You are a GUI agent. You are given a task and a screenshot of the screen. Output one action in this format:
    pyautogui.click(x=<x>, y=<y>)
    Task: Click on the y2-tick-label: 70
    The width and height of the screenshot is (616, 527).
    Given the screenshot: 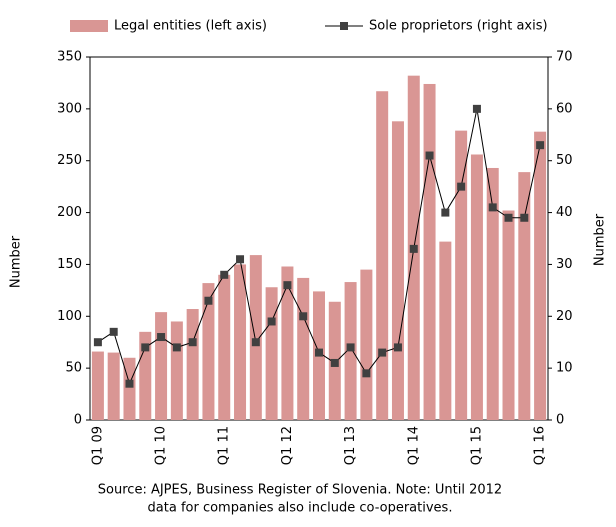 What is the action you would take?
    pyautogui.click(x=564, y=57)
    